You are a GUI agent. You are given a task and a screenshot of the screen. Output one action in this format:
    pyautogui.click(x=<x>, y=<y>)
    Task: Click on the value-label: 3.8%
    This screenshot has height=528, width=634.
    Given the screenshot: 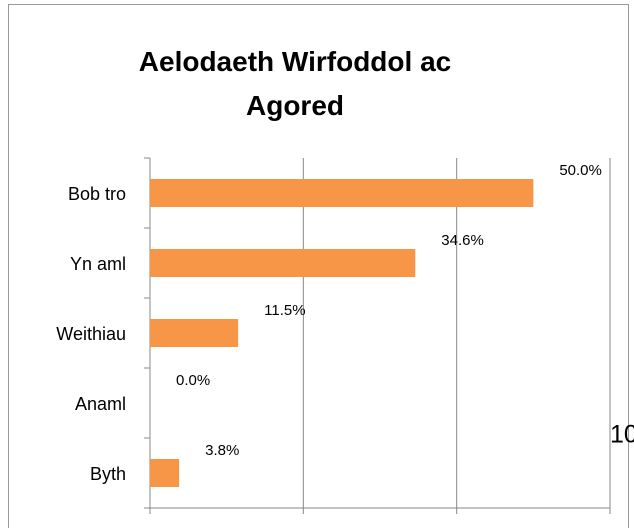 What is the action you would take?
    pyautogui.click(x=222, y=450)
    